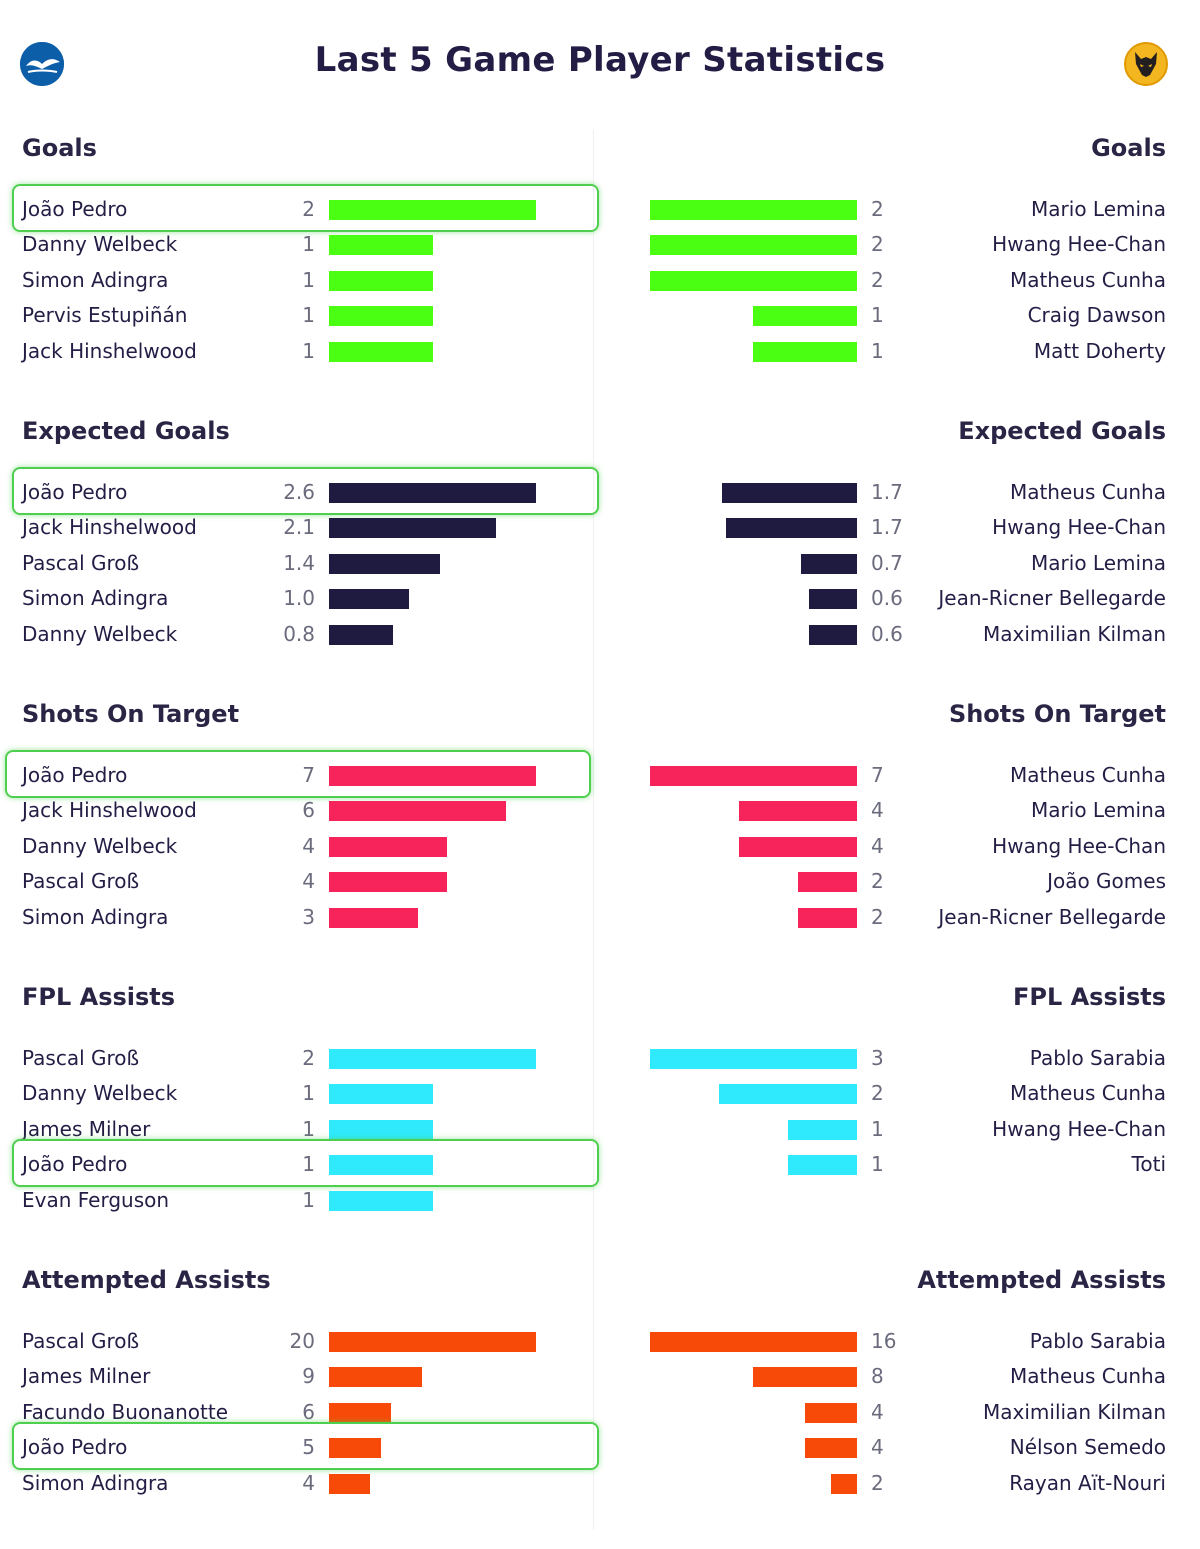 The height and width of the screenshot is (1549, 1200). What do you see at coordinates (296, 211) in the screenshot?
I see `left-player-row: João Pedro 2` at bounding box center [296, 211].